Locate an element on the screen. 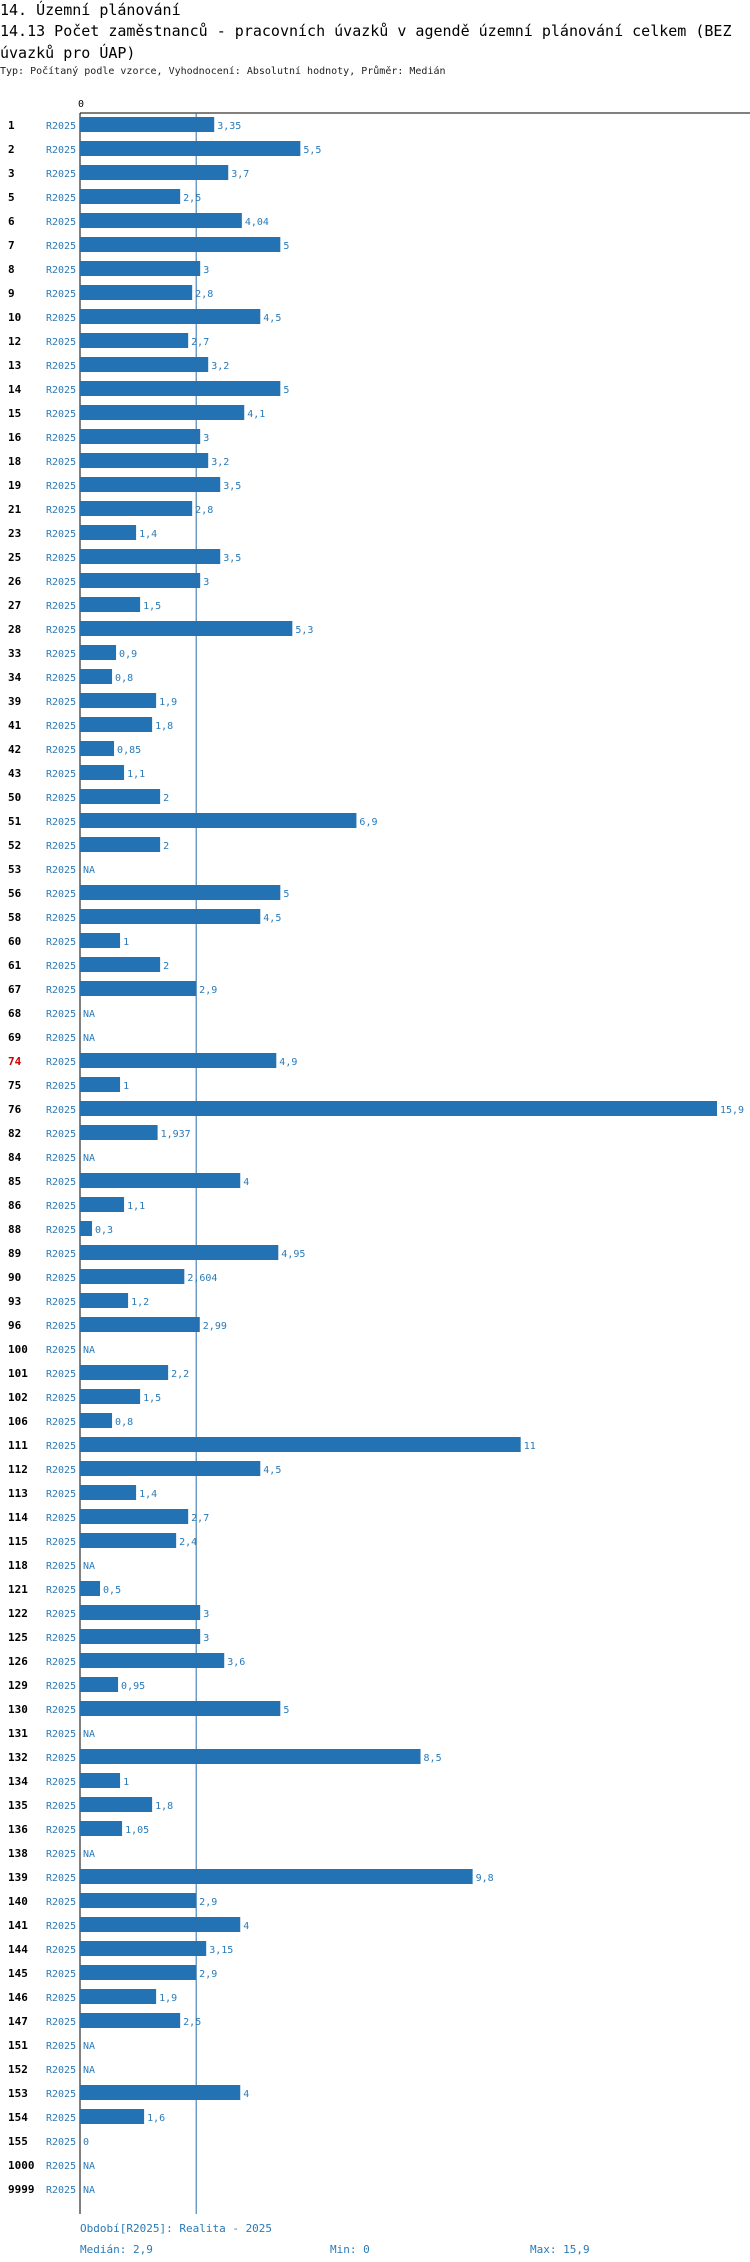 The height and width of the screenshot is (2262, 750). row-id-label: 100 is located at coordinates (18, 1349).